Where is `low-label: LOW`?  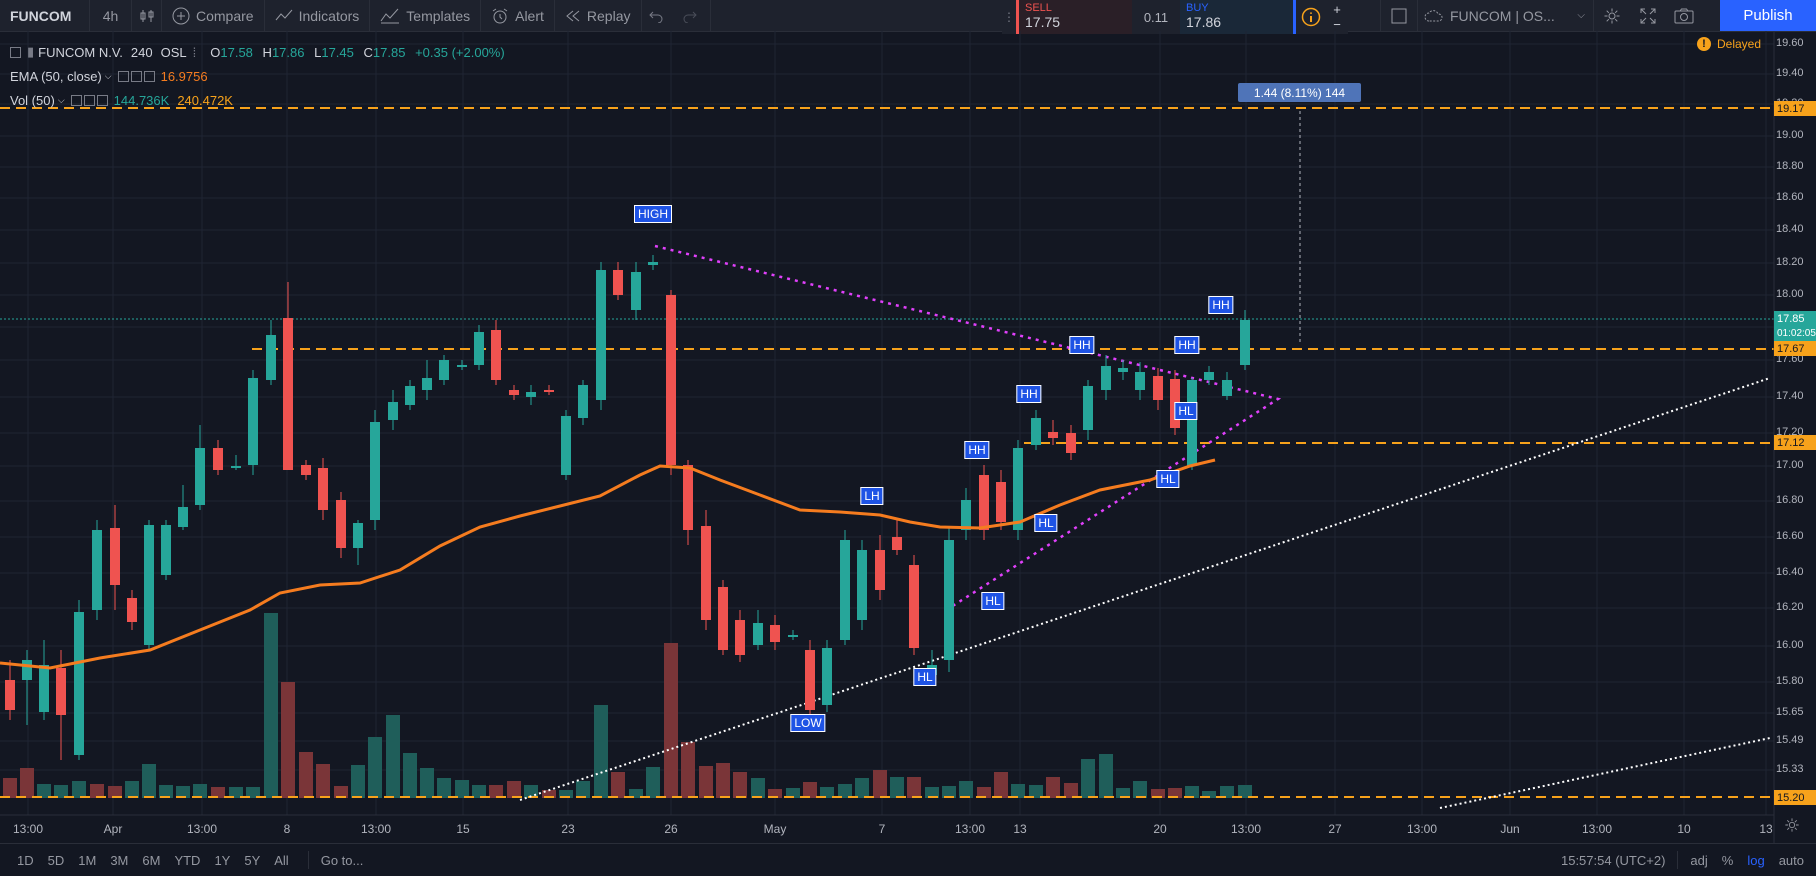
low-label: LOW is located at coordinates (808, 723).